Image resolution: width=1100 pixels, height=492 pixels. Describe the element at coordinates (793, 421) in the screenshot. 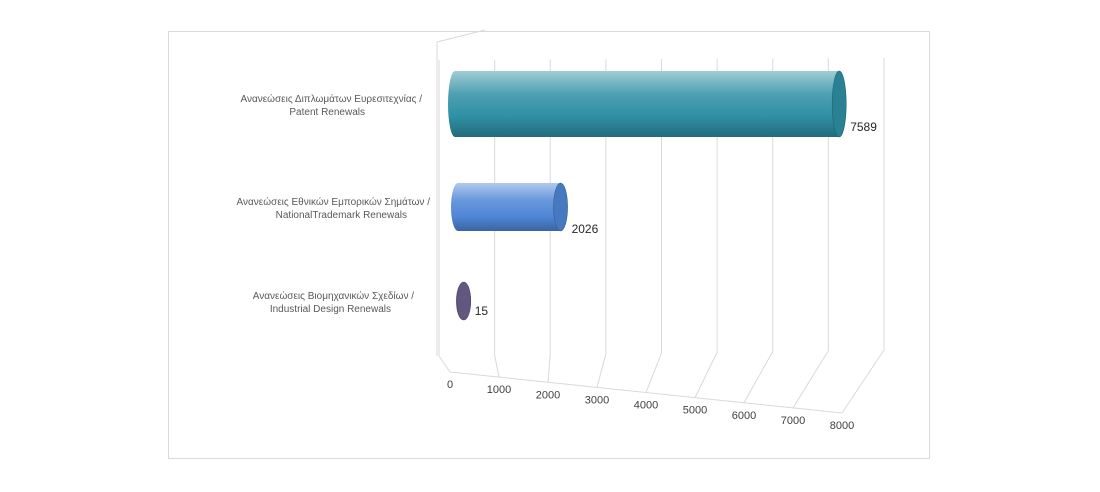

I see `x-tick-label: 7000` at that location.